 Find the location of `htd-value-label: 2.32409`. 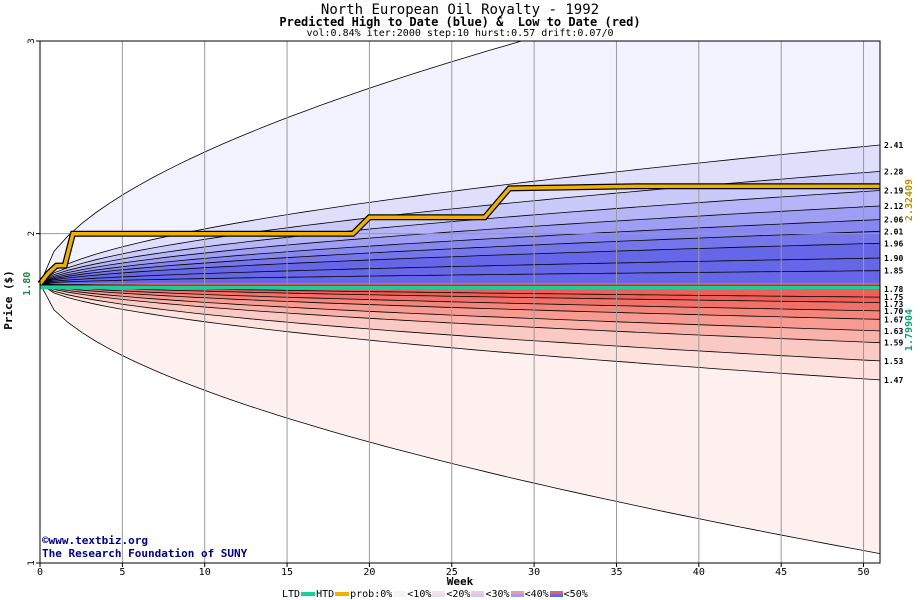

htd-value-label: 2.32409 is located at coordinates (909, 200).